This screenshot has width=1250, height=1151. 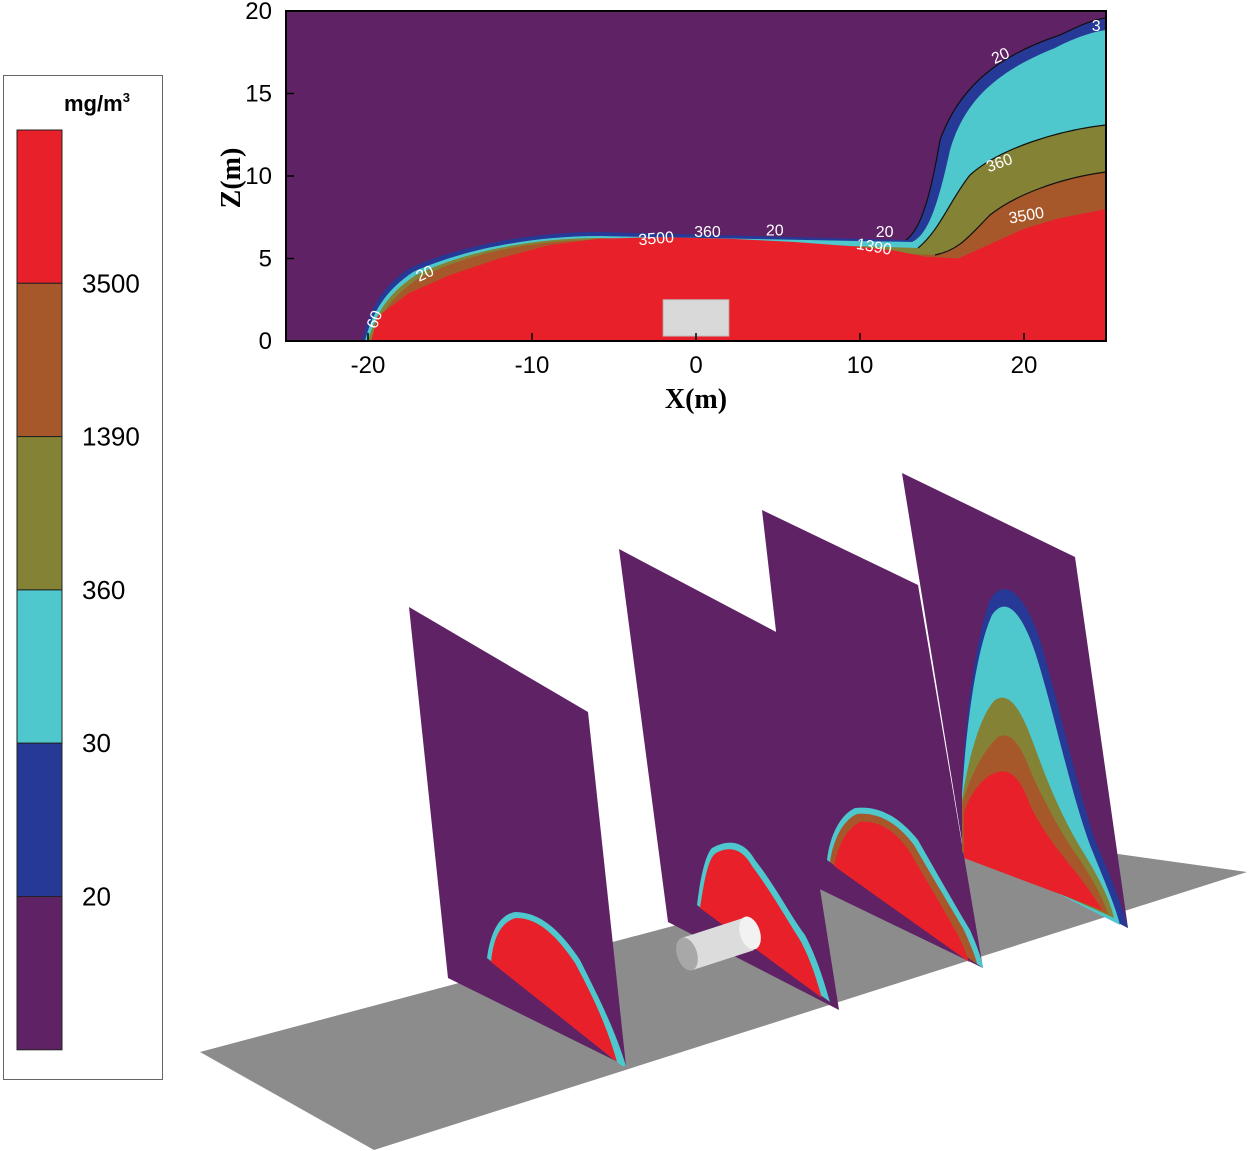 I want to click on colorbar-level-label: 20, so click(x=96, y=897).